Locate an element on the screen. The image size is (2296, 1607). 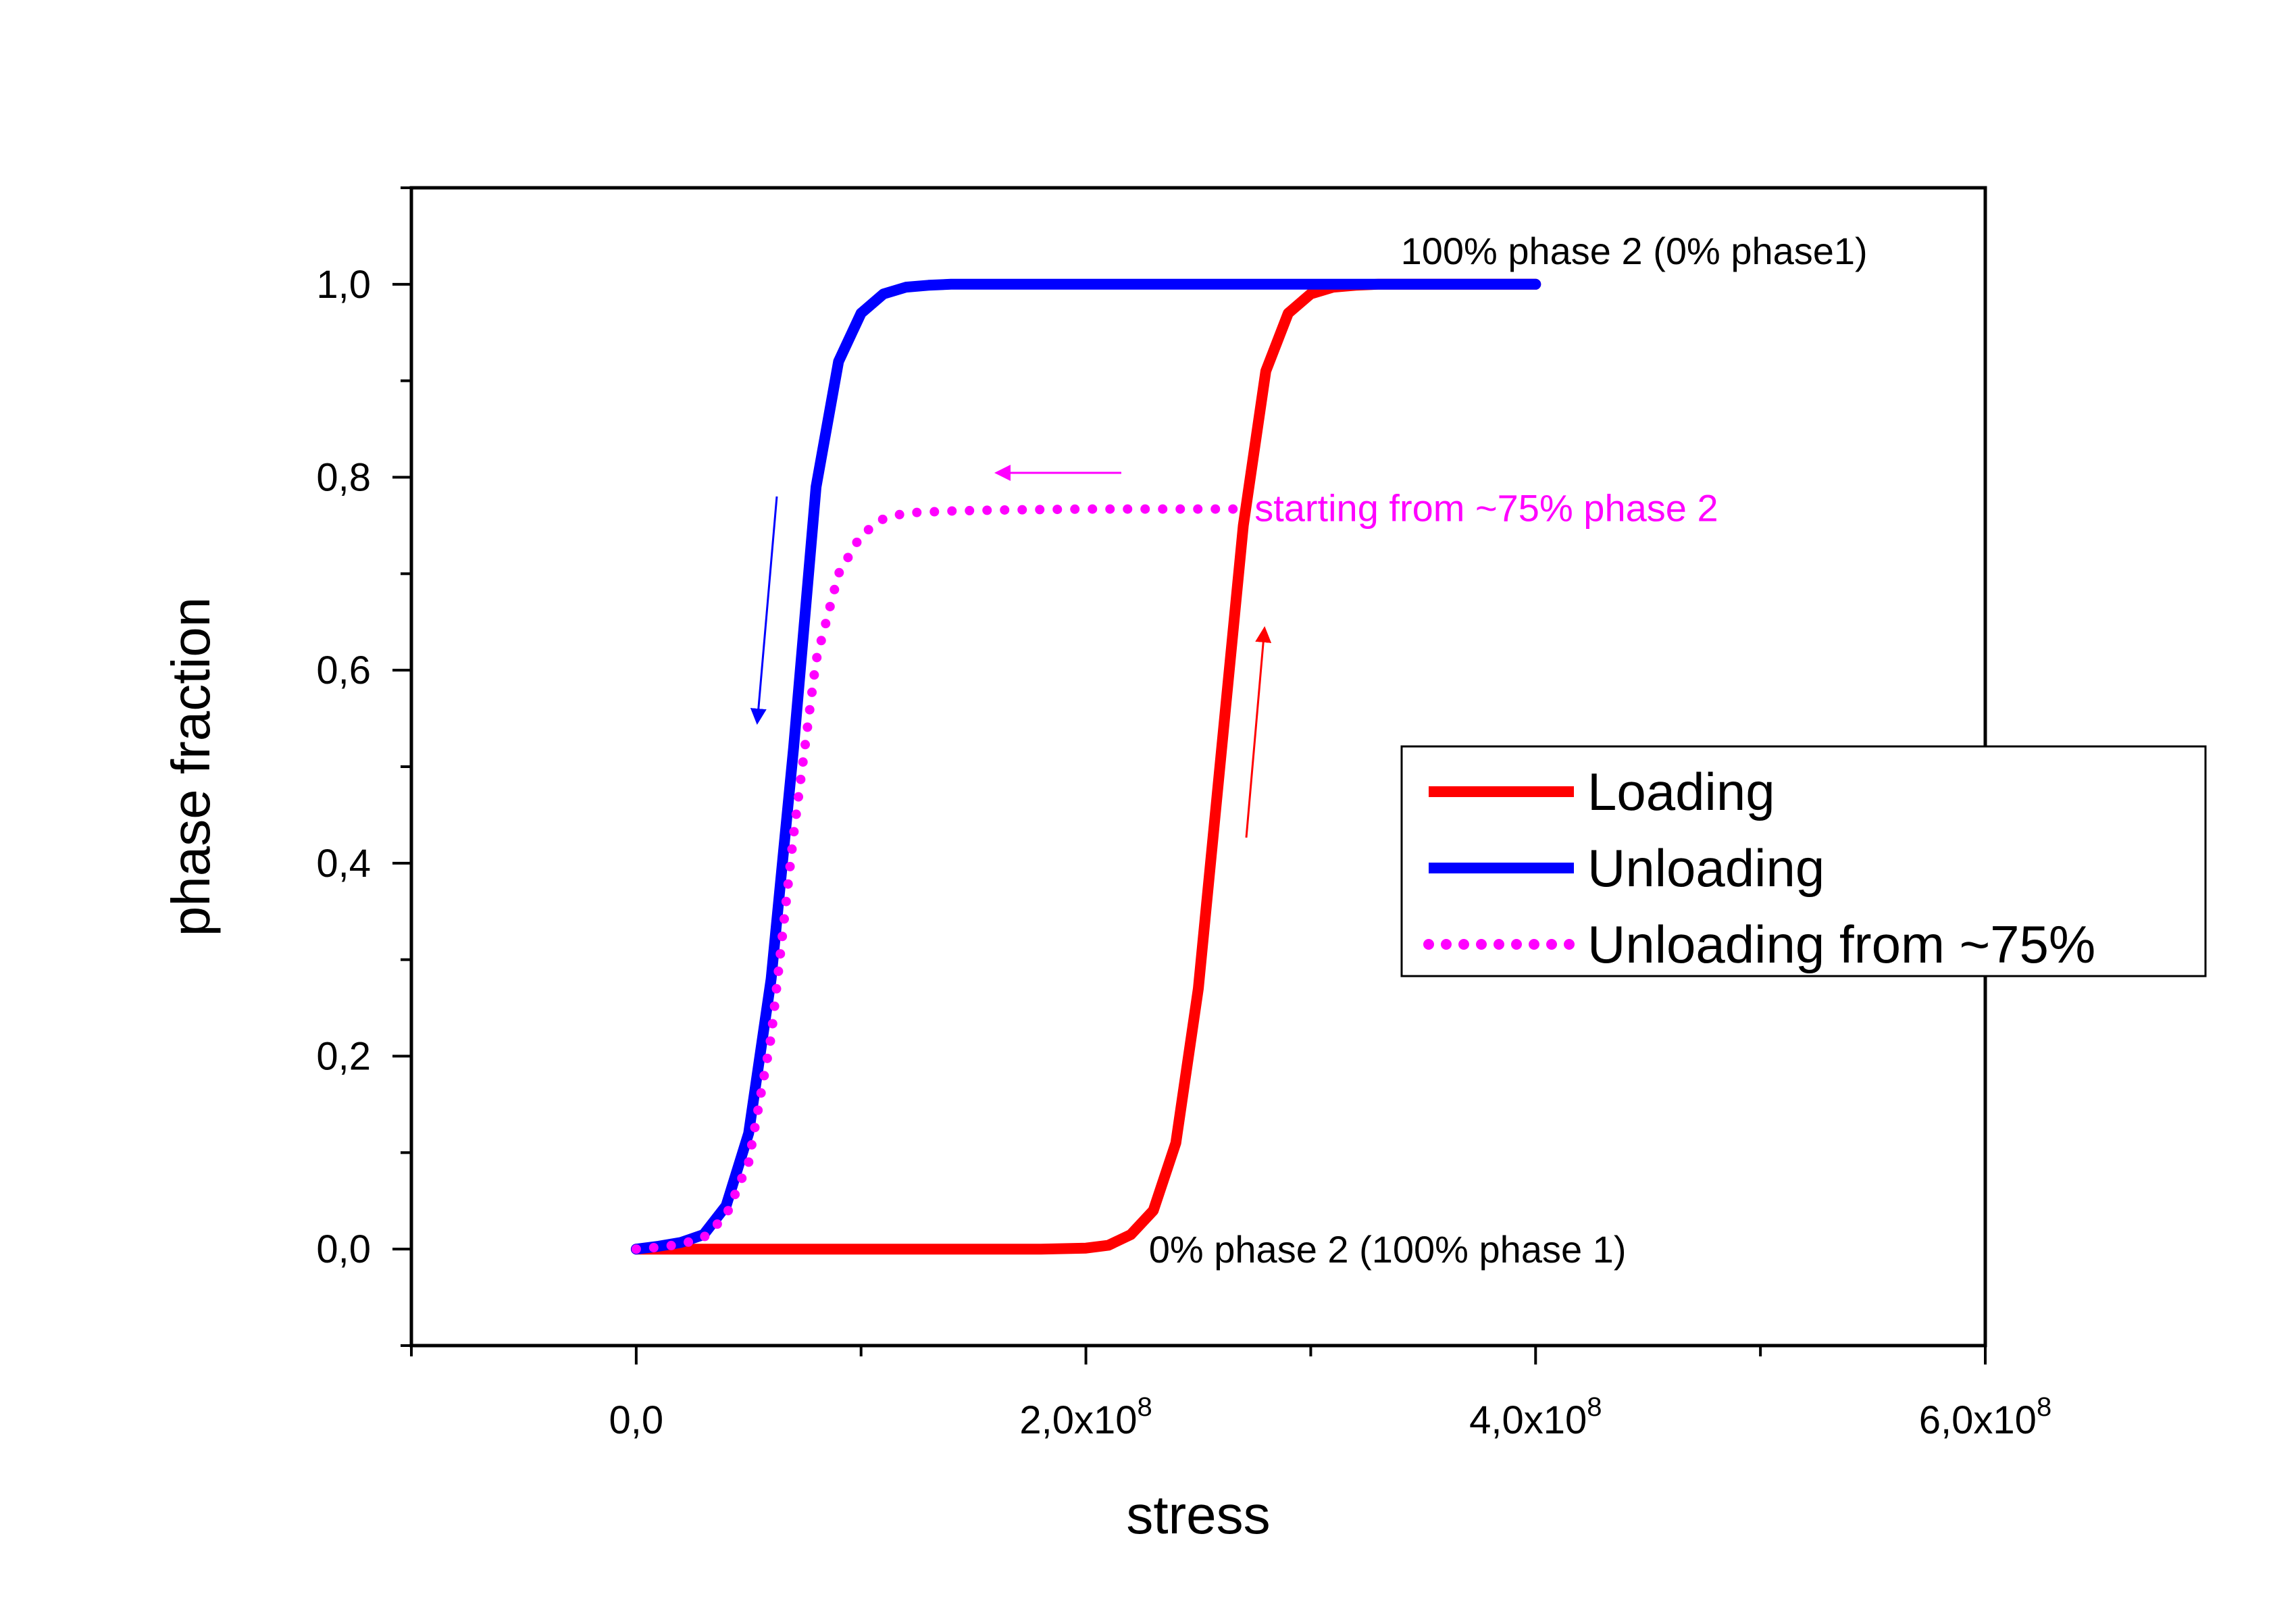
y-tick-label: 0,4 is located at coordinates (343, 864).